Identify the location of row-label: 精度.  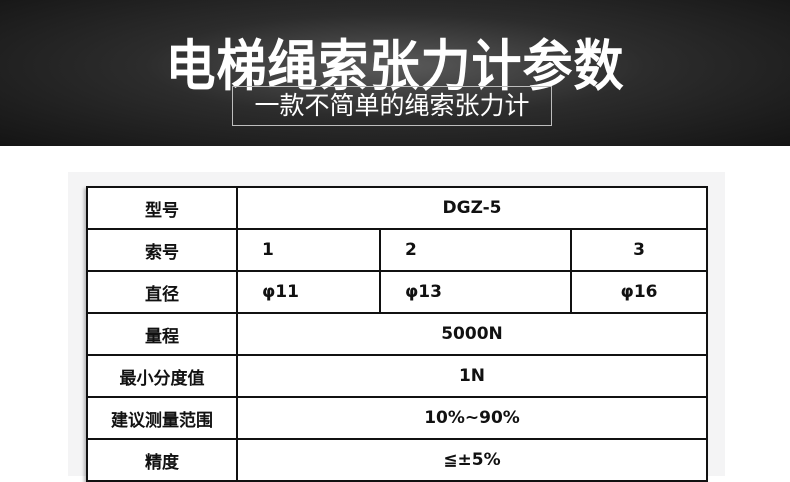
(162, 460).